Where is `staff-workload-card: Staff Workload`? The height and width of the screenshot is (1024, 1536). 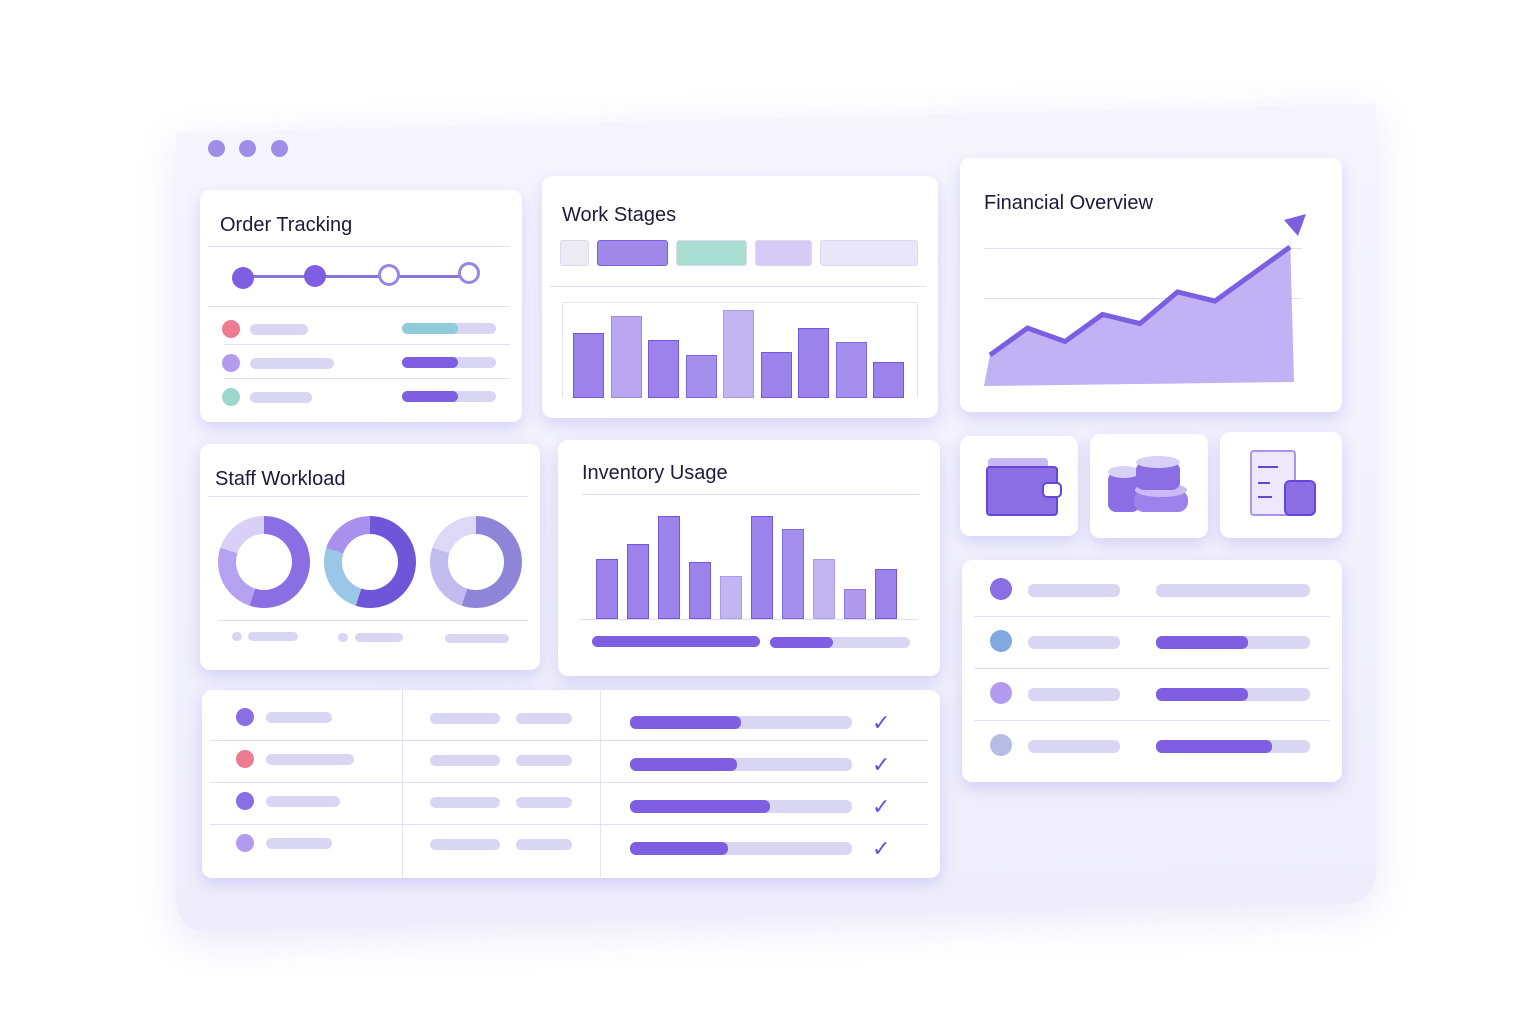 staff-workload-card: Staff Workload is located at coordinates (370, 557).